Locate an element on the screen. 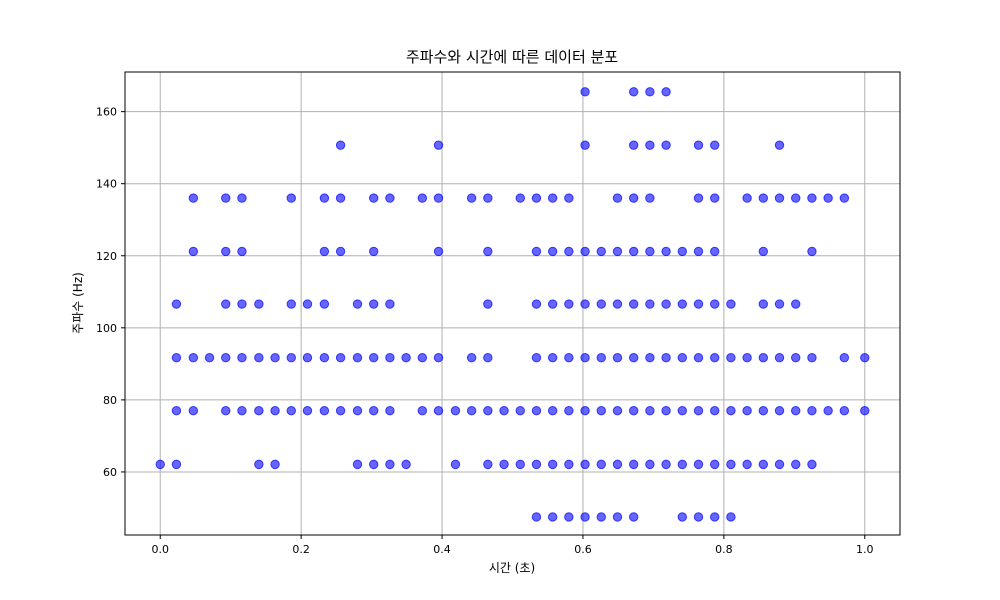  y-tick-label: 120 is located at coordinates (106, 256).